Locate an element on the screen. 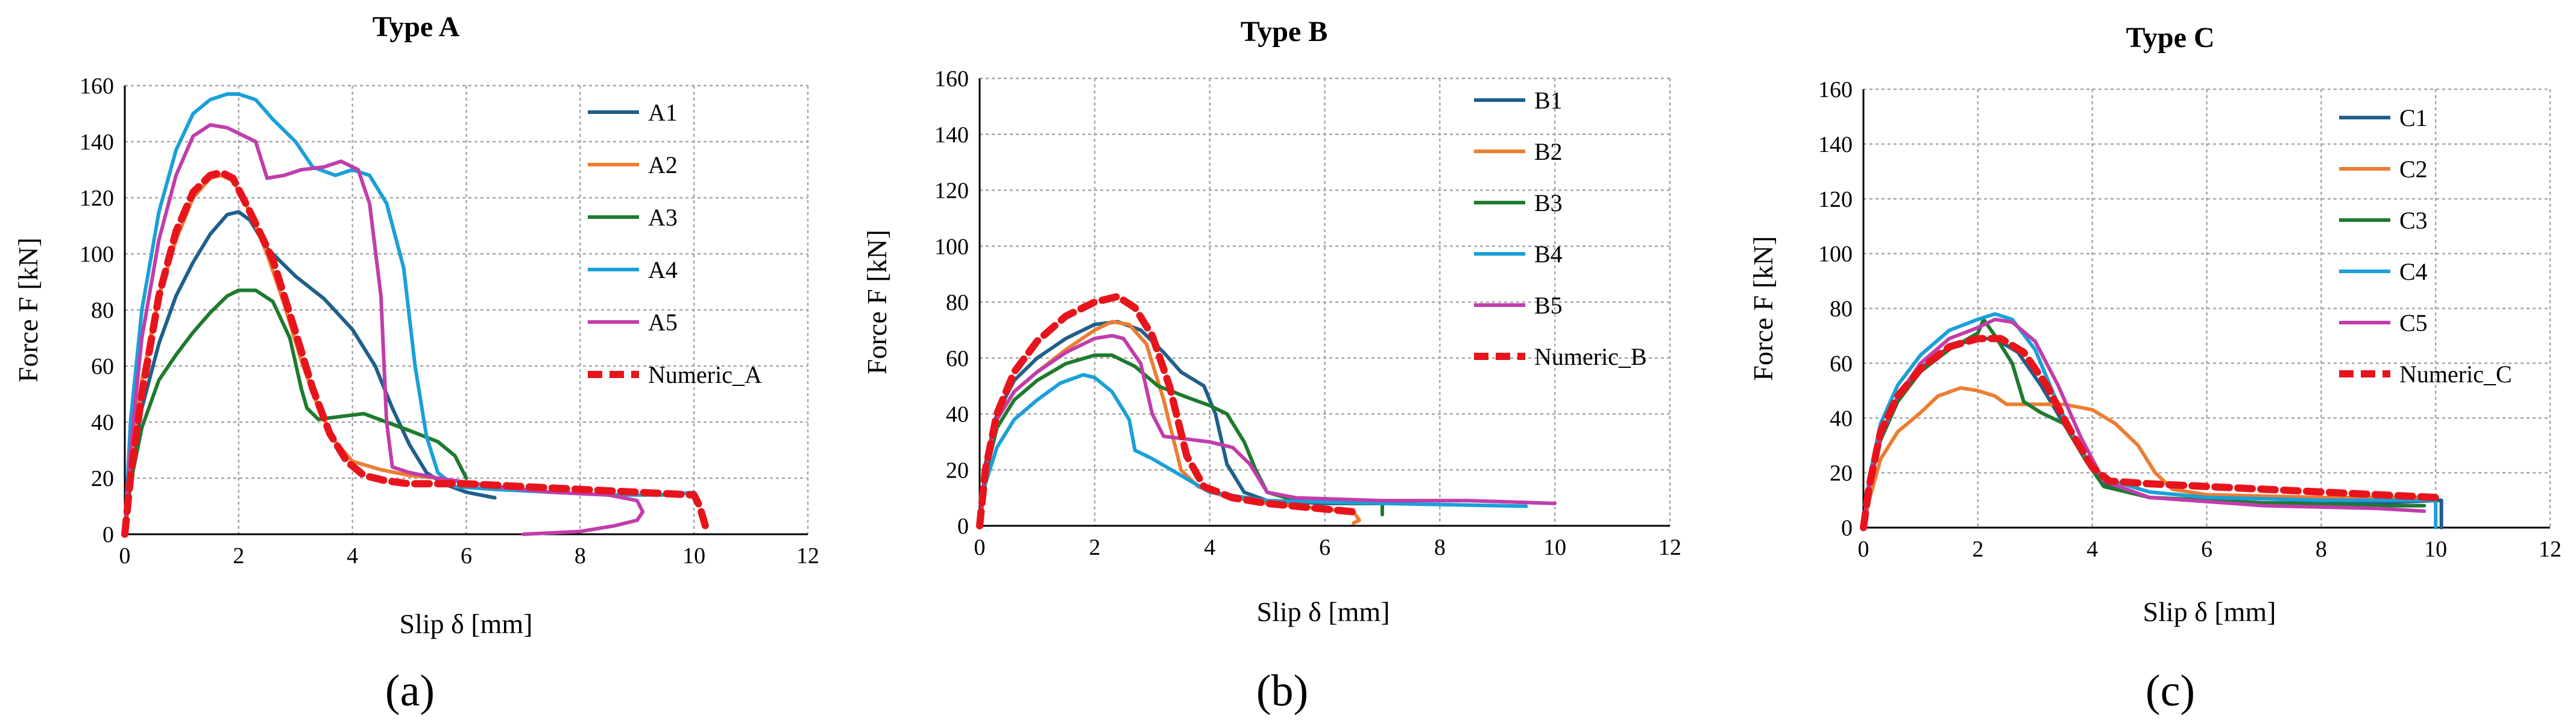  chart-title: Type A is located at coordinates (416, 27).